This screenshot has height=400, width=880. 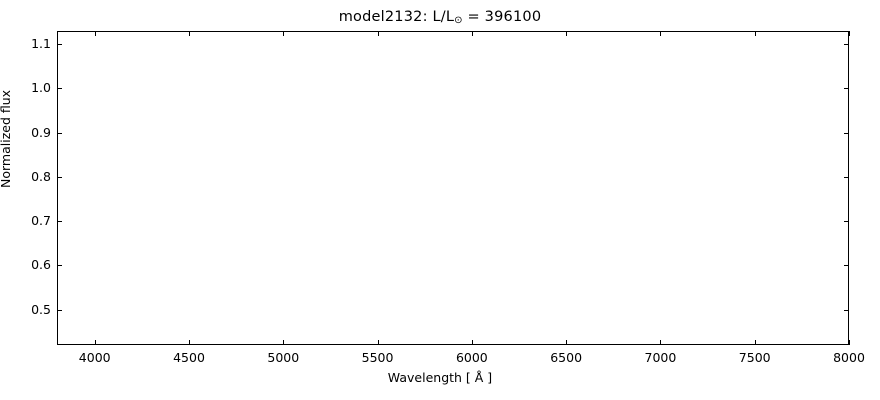 What do you see at coordinates (849, 357) in the screenshot?
I see `x-tick-label: 8000` at bounding box center [849, 357].